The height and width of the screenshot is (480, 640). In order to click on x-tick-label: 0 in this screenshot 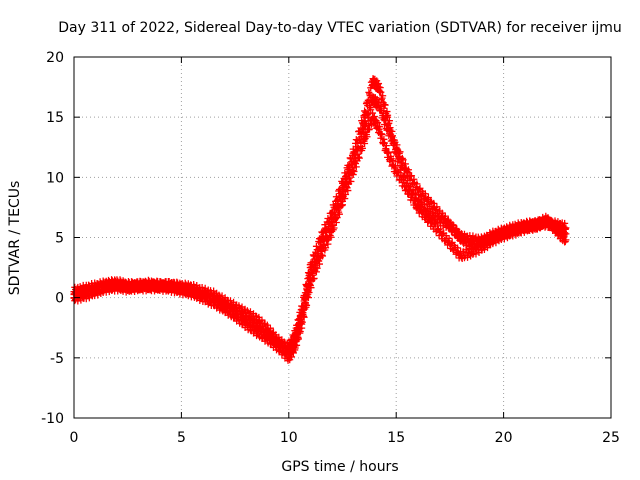, I will do `click(74, 438)`.